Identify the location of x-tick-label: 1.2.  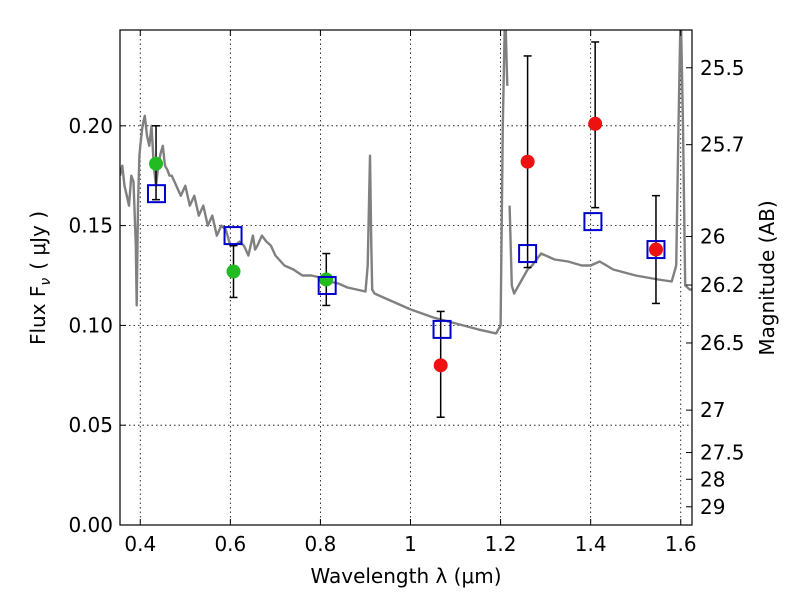
(501, 544).